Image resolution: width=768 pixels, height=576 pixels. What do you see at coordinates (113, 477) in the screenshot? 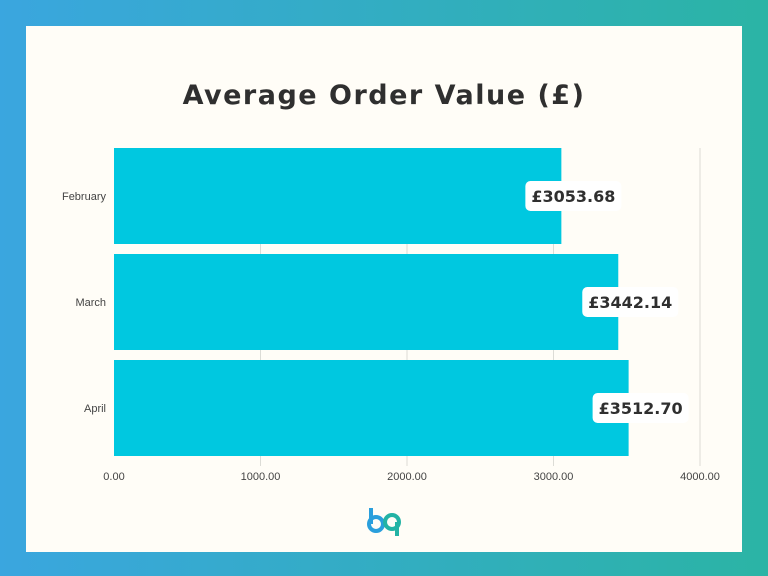
I see `x-tick-label: 0.00` at bounding box center [113, 477].